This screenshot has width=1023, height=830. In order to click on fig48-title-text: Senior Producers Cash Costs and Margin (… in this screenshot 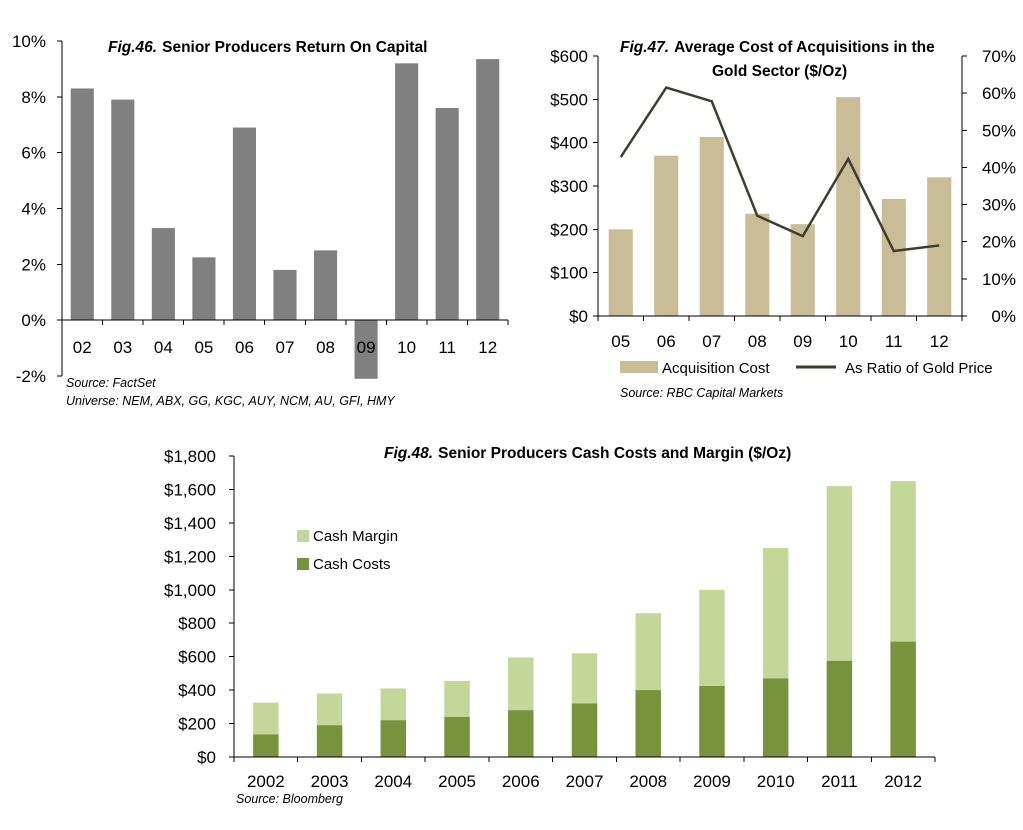, I will do `click(614, 453)`.